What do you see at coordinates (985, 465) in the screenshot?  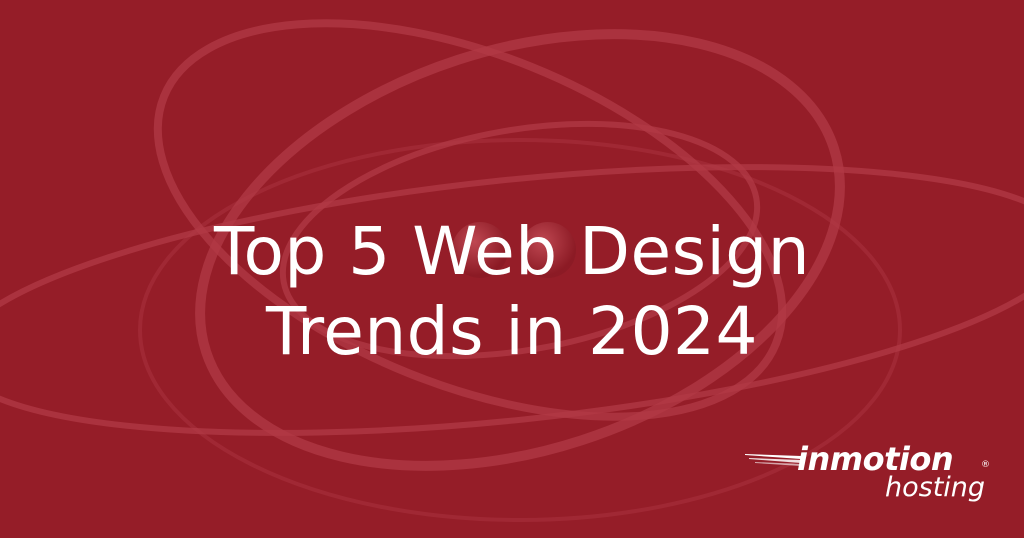 I see `logo-registered-mark: ®` at bounding box center [985, 465].